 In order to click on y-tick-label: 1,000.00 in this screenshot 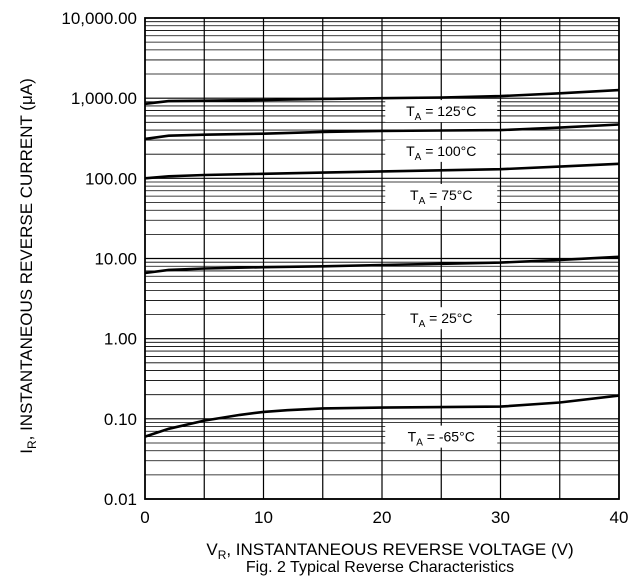, I will do `click(104, 98)`.